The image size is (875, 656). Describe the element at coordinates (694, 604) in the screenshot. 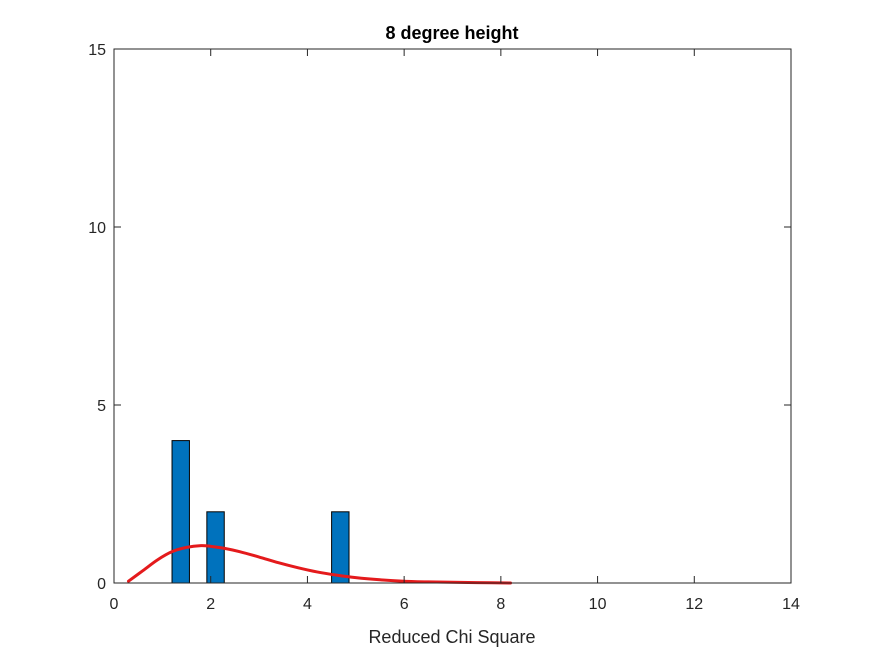

I see `x-tick-label: 12` at that location.